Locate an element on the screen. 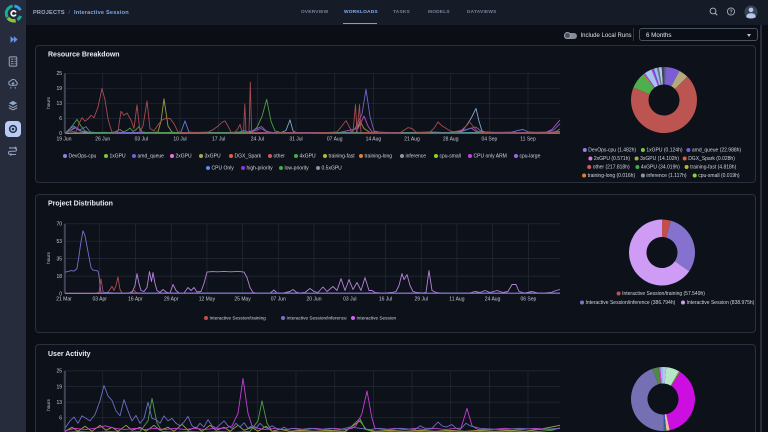  svg-text: 26 Jun is located at coordinates (102, 140).